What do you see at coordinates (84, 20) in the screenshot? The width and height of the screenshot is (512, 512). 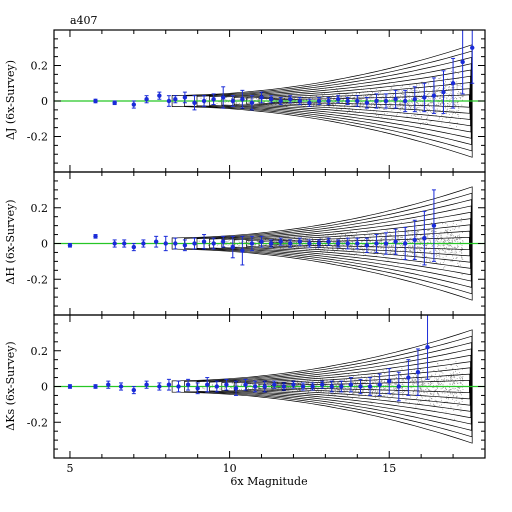 I see `chart-title: a407` at bounding box center [84, 20].